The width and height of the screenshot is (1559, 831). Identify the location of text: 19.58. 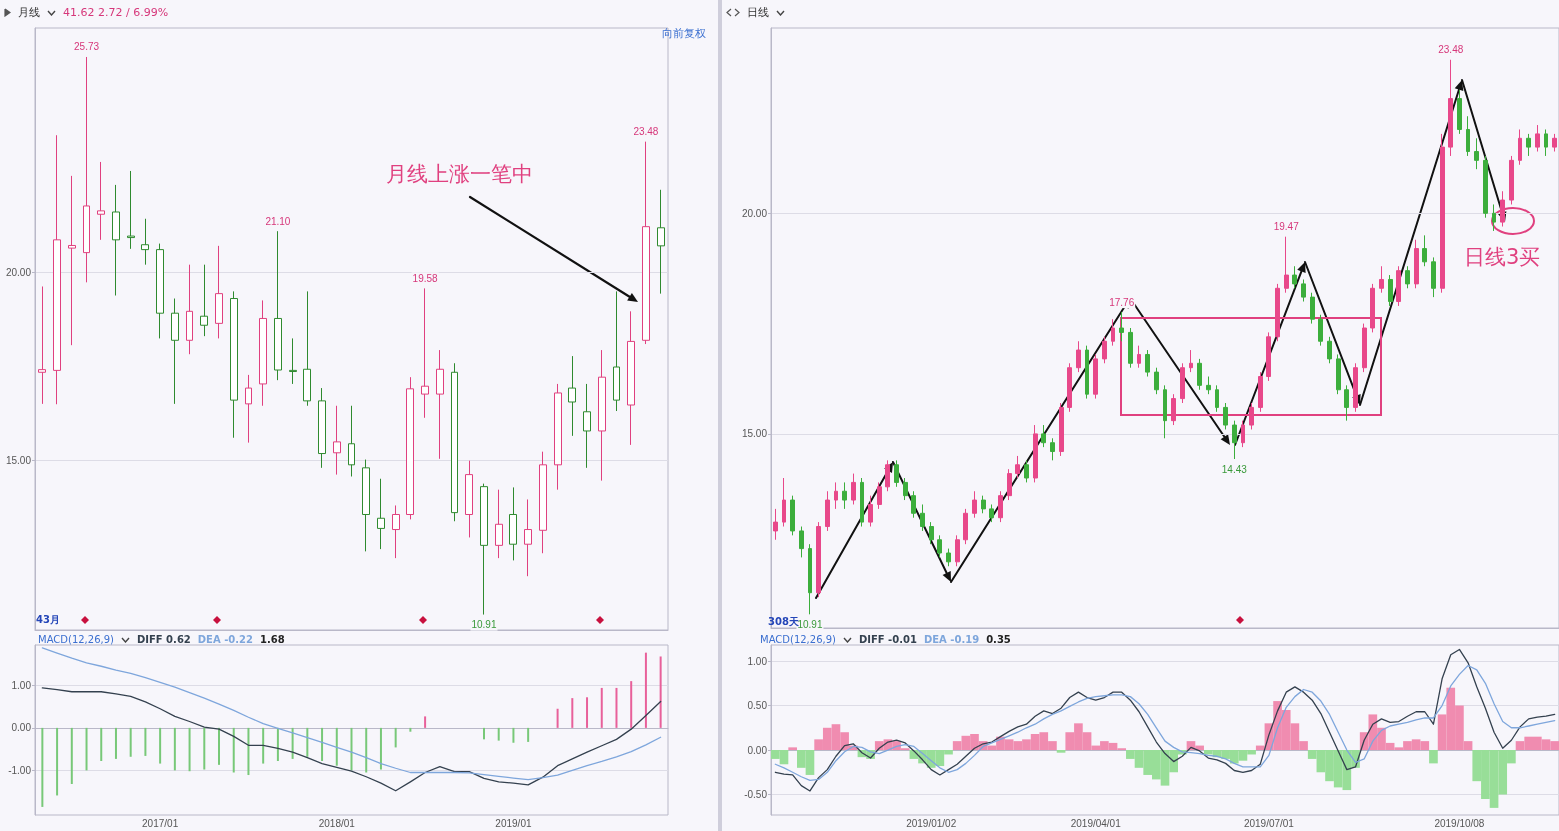
(425, 278).